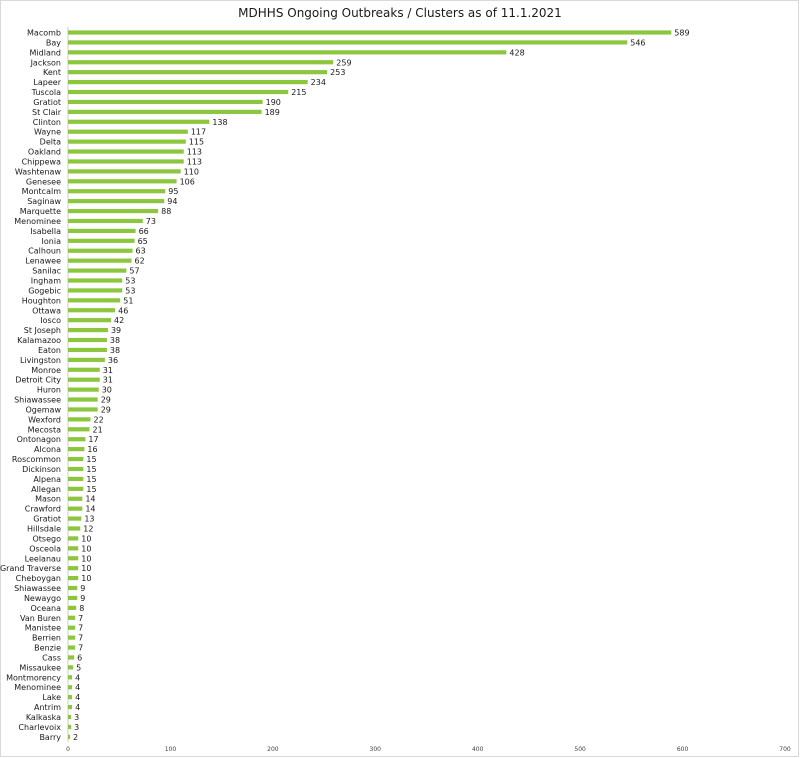 Image resolution: width=800 pixels, height=758 pixels. What do you see at coordinates (53, 42) in the screenshot?
I see `category-label: Bay` at bounding box center [53, 42].